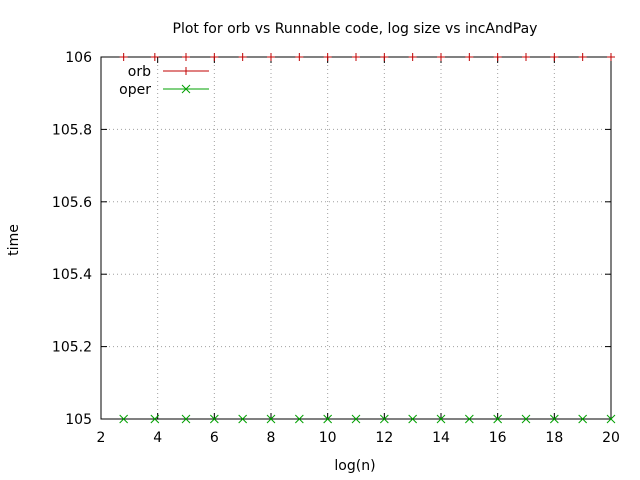 This screenshot has width=640, height=480. Describe the element at coordinates (186, 89) in the screenshot. I see `legend-marker-oper` at that location.